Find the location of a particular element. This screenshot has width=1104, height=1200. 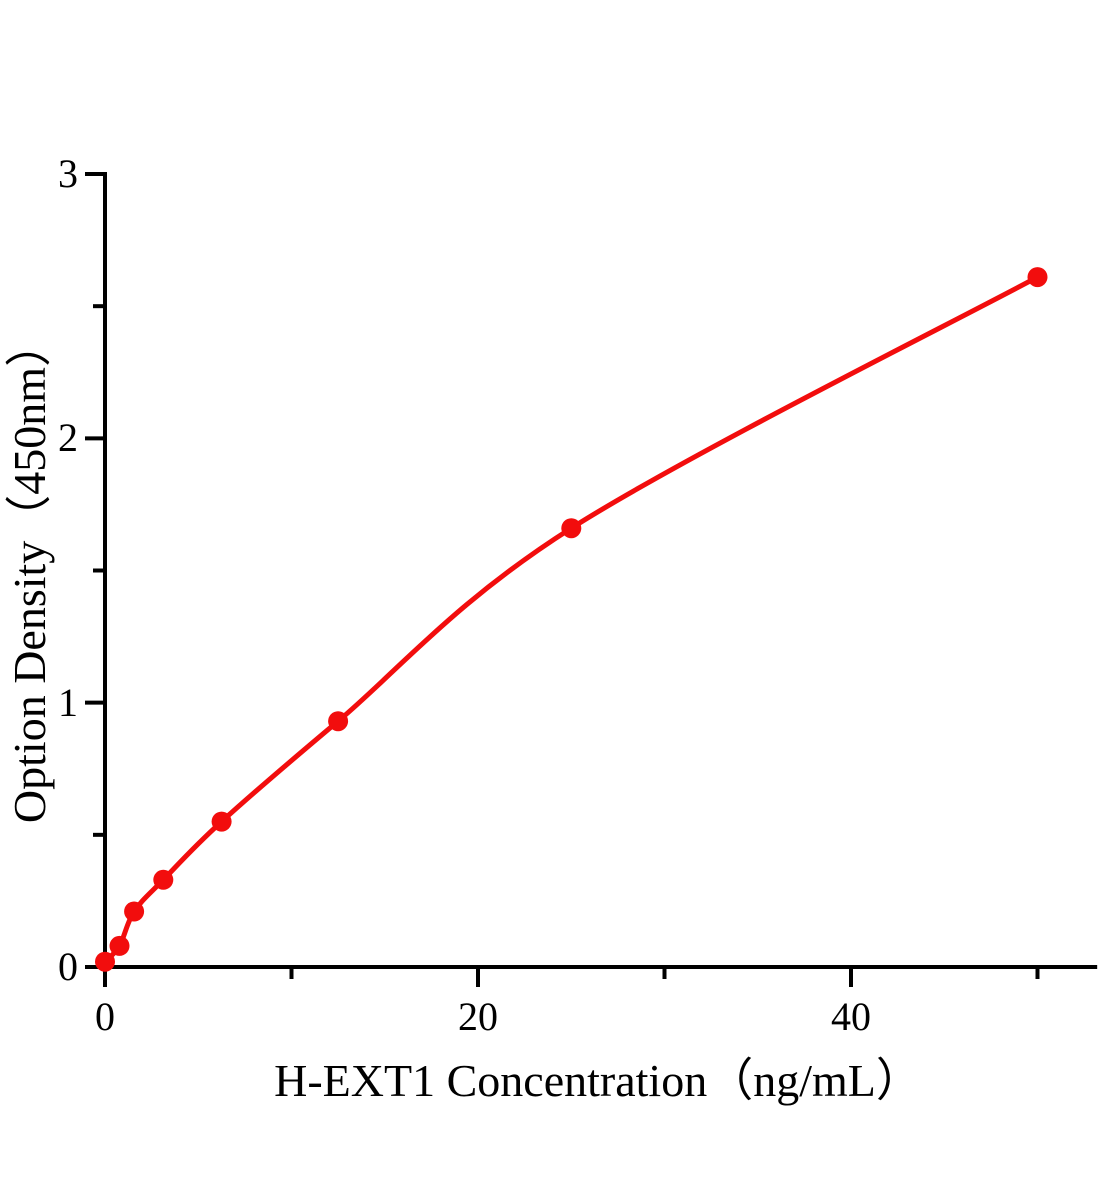

y-tick-label: 0 is located at coordinates (68, 966).